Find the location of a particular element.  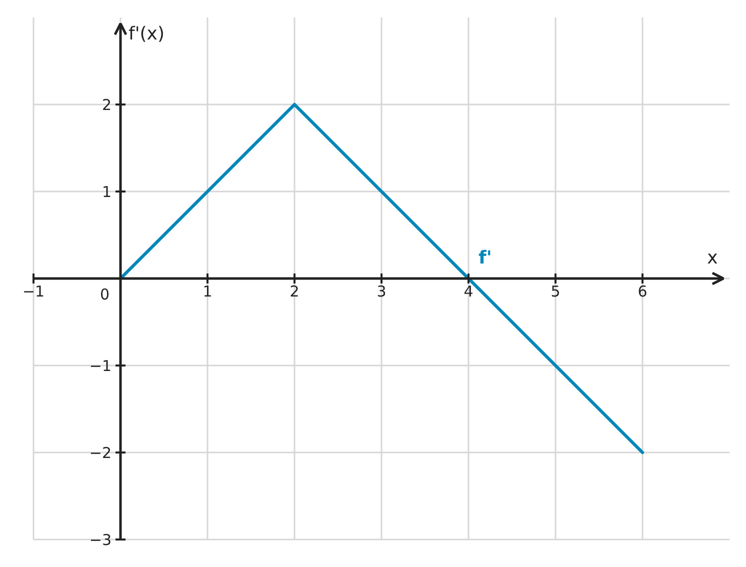

x-tick-label: 0 is located at coordinates (105, 295).